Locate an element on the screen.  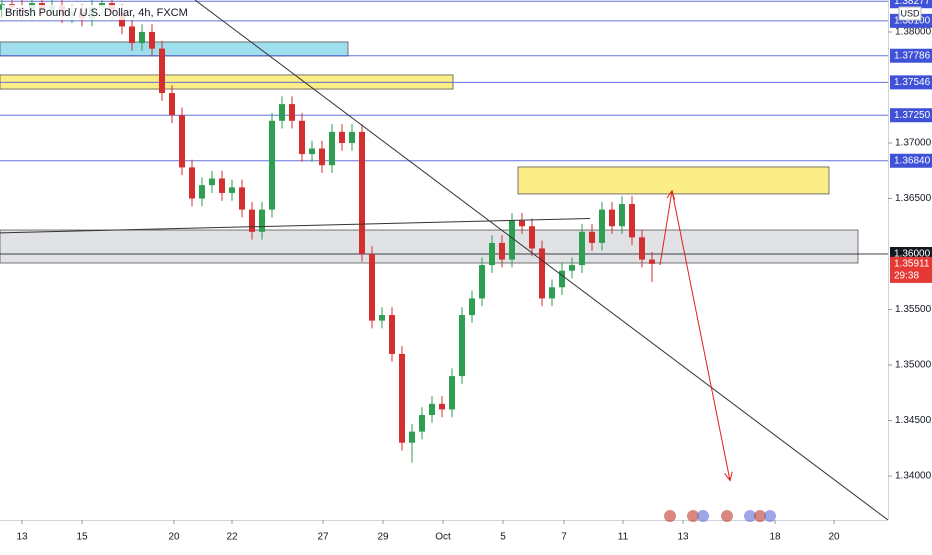
chart-title: British Pound / U.S. Dollar, 4h, FXCM is located at coordinates (96, 13).